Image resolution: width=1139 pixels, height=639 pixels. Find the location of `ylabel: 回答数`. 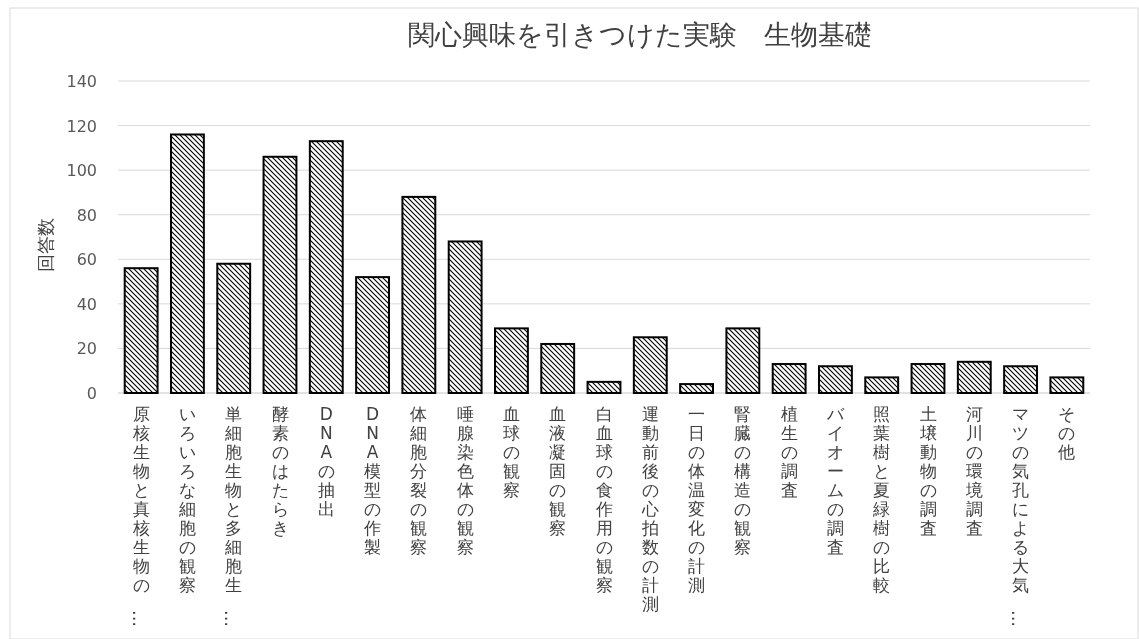

ylabel: 回答数 is located at coordinates (45, 245).